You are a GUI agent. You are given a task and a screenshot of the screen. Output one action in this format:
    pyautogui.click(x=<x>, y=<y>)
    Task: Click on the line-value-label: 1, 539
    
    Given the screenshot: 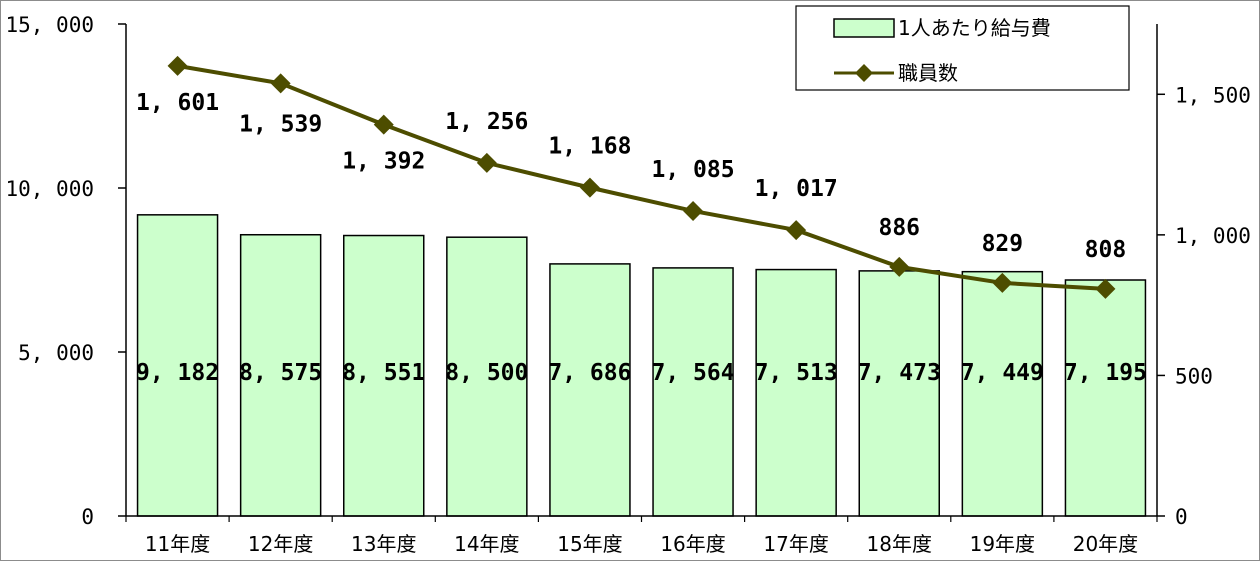 What is the action you would take?
    pyautogui.click(x=280, y=124)
    